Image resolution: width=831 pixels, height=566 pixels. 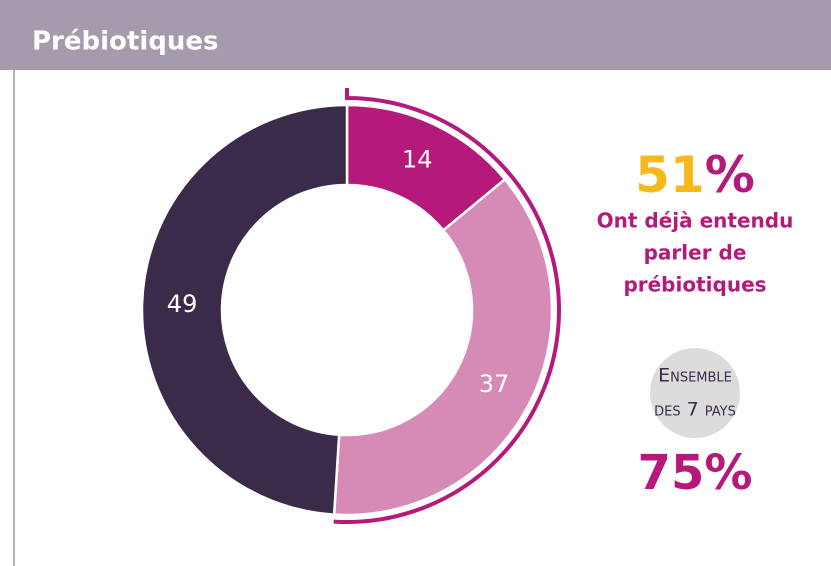 What do you see at coordinates (730, 175) in the screenshot?
I see `headline-unit: %` at bounding box center [730, 175].